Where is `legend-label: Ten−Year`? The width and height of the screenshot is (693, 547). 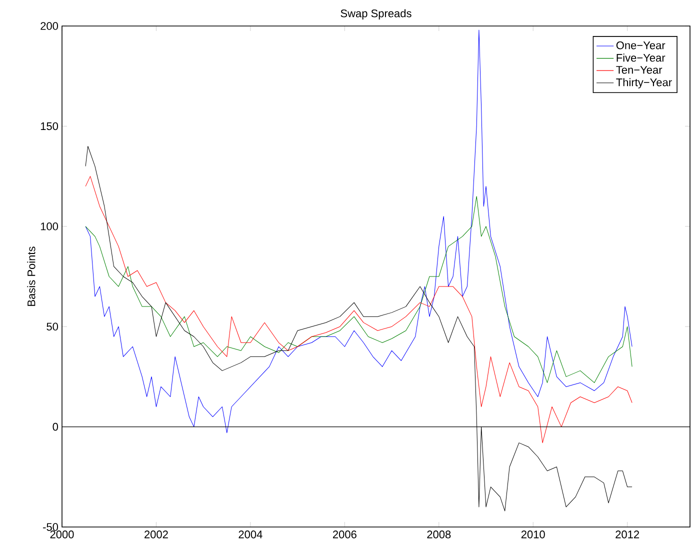
legend-label: Ten−Year is located at coordinates (639, 70).